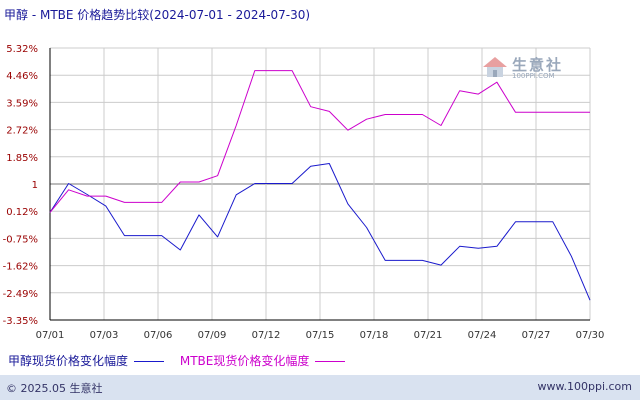 This screenshot has width=640, height=400. Describe the element at coordinates (22, 158) in the screenshot. I see `y-tick-label: 1.85%` at that location.